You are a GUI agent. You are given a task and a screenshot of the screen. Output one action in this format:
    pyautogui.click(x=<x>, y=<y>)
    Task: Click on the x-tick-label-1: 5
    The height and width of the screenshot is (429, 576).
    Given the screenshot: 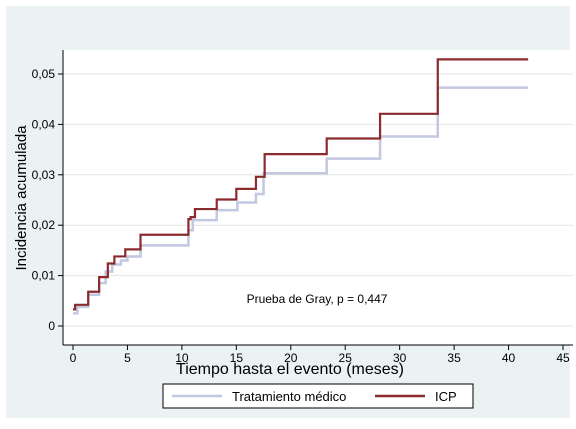 What is the action you would take?
    pyautogui.click(x=127, y=358)
    